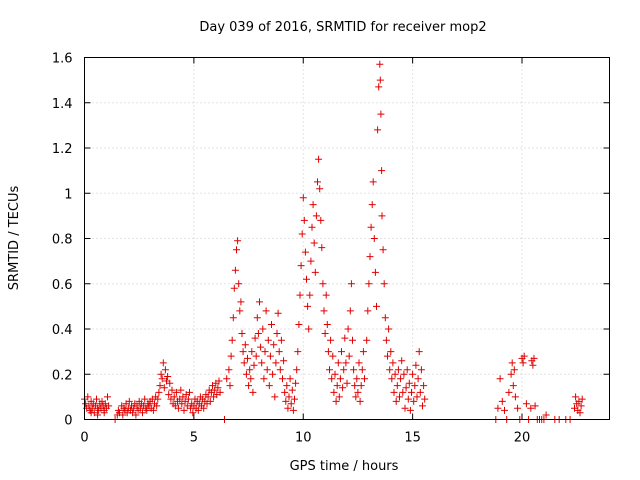 This screenshot has width=640, height=480. What do you see at coordinates (303, 438) in the screenshot?
I see `x-tick-label: 10` at bounding box center [303, 438].